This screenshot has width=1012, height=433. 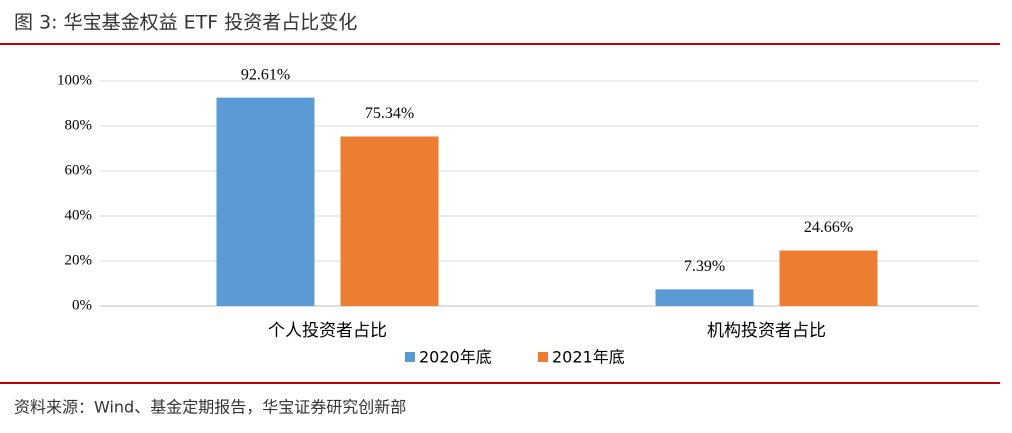 I want to click on y-tick-label: 100%, so click(x=74, y=80).